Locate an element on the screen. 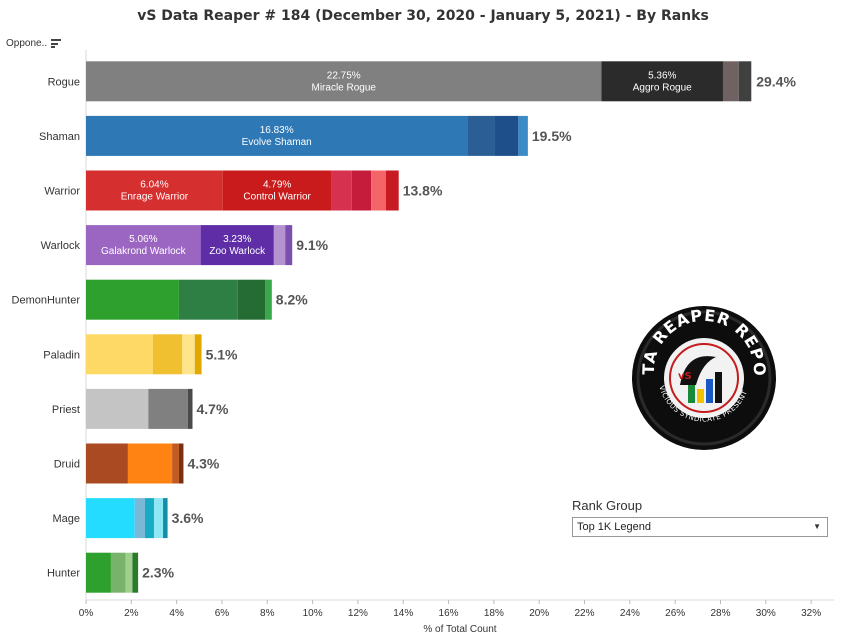 This screenshot has height=643, width=846. category-label: Shaman is located at coordinates (59, 137).